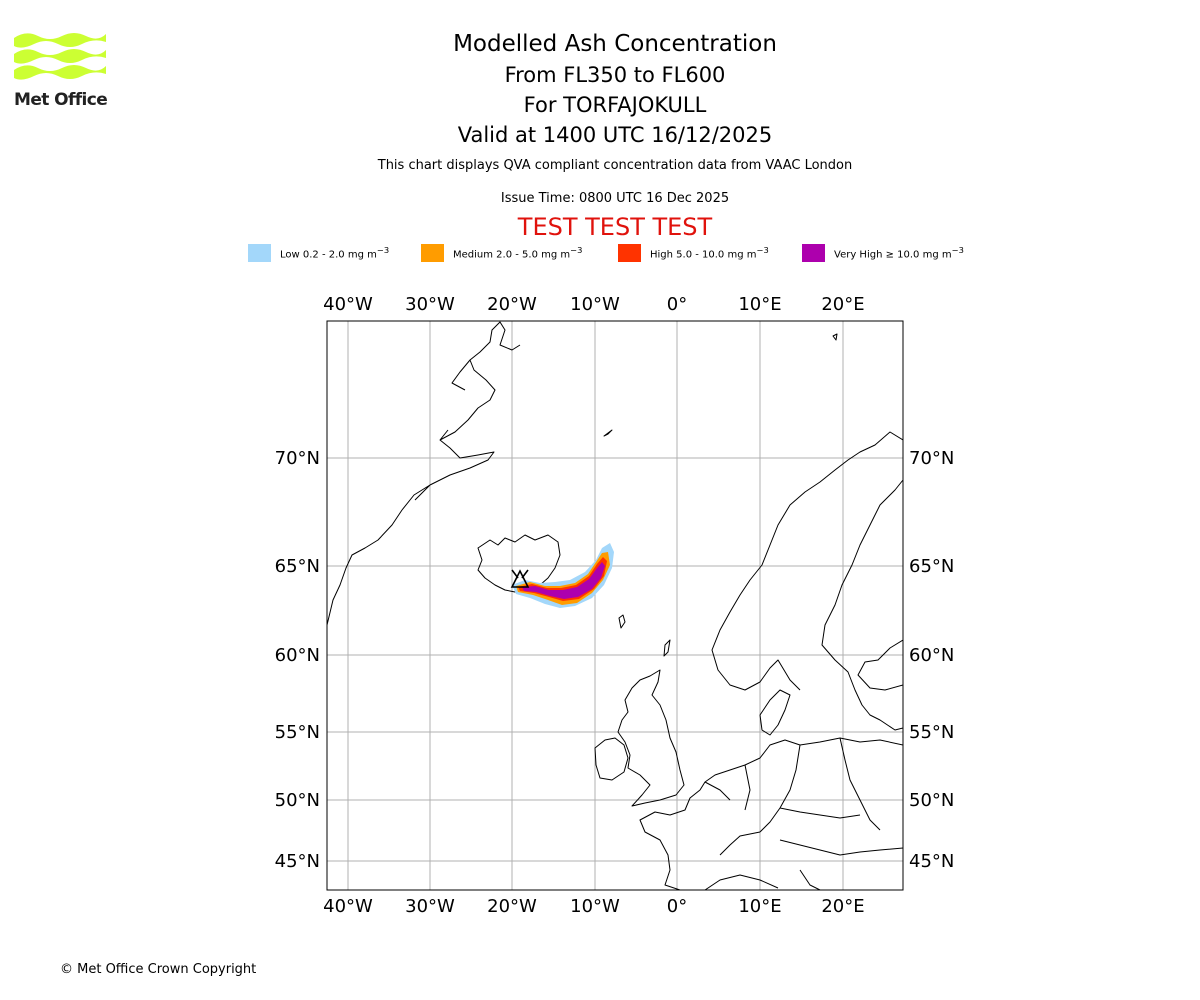 The width and height of the screenshot is (1200, 1000). What do you see at coordinates (931, 800) in the screenshot?
I see `lat-label-right: 50°N` at bounding box center [931, 800].